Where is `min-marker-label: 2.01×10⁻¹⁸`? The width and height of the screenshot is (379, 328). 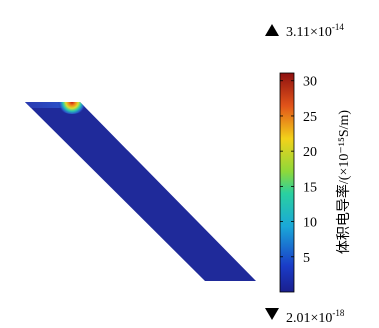 min-marker-label: 2.01×10⁻¹⁸ is located at coordinates (315, 317).